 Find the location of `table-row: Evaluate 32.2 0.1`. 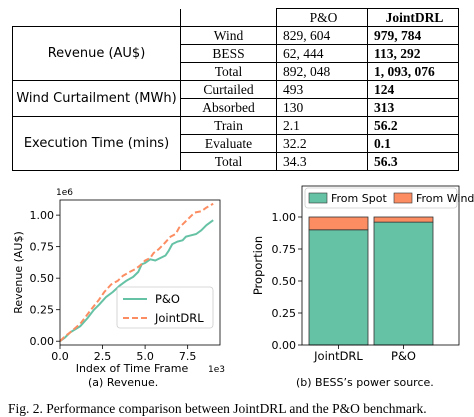

table-row: Evaluate 32.2 0.1 is located at coordinates (236, 143).